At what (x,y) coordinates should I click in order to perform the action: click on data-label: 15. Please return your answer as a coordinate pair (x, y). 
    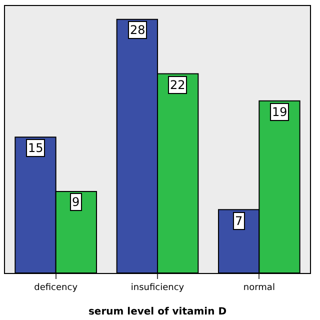
    Looking at the image, I should click on (36, 148).